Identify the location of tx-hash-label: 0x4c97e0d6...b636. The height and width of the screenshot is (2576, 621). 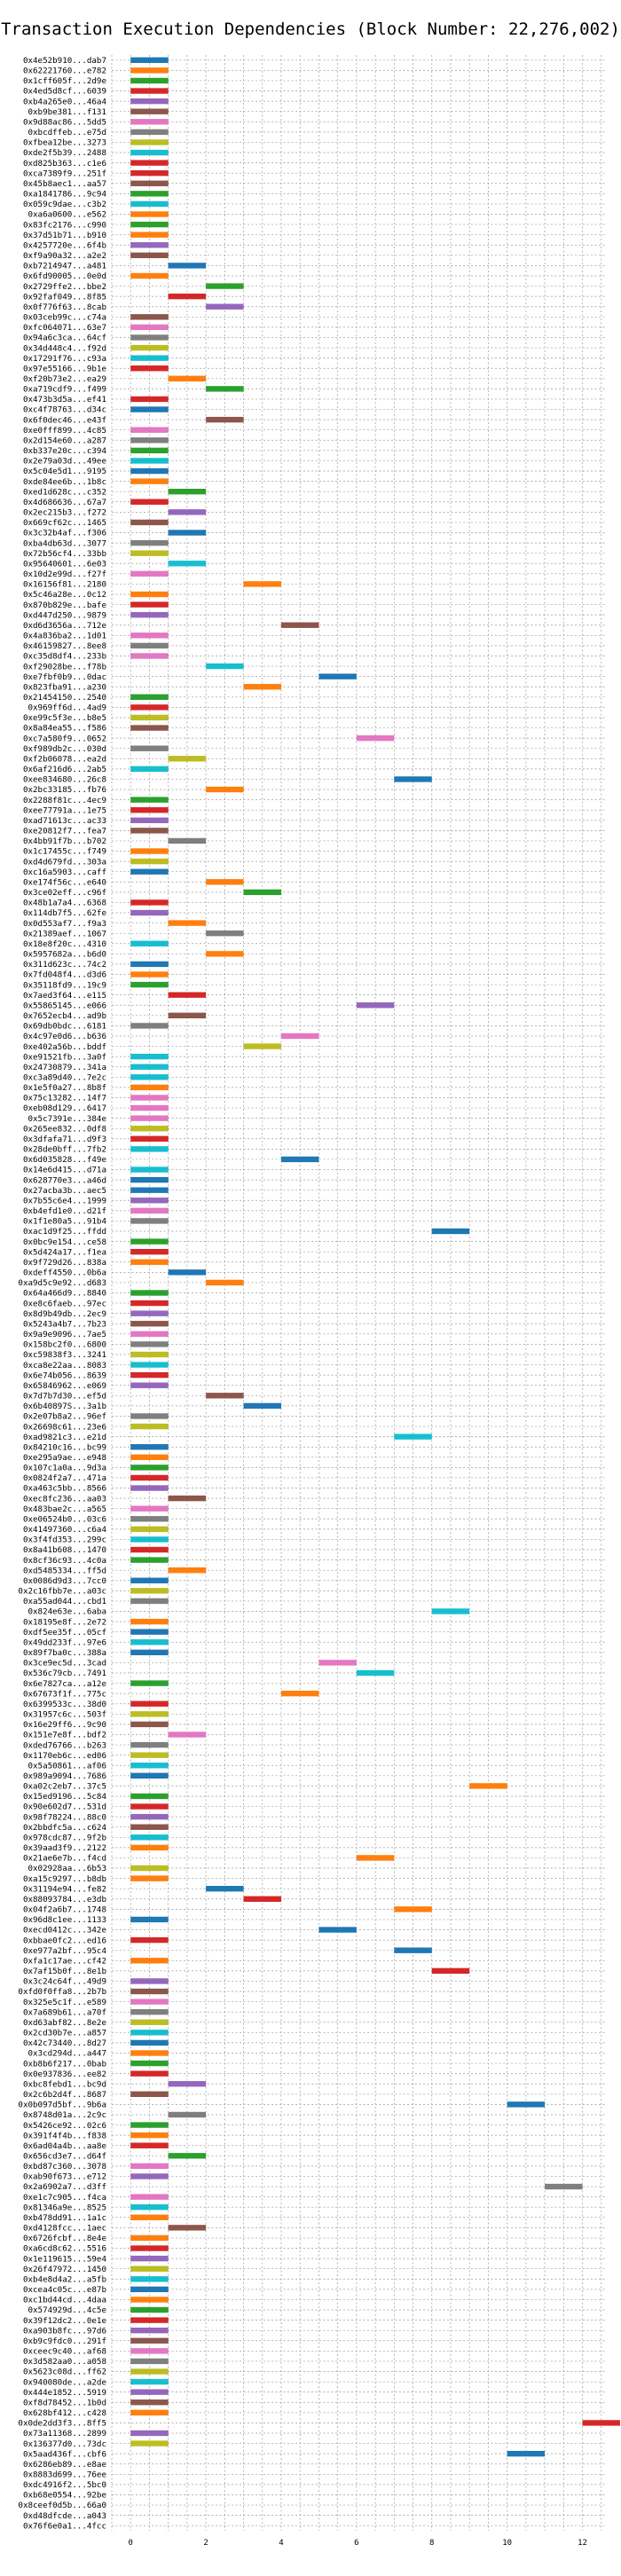
(64, 1036).